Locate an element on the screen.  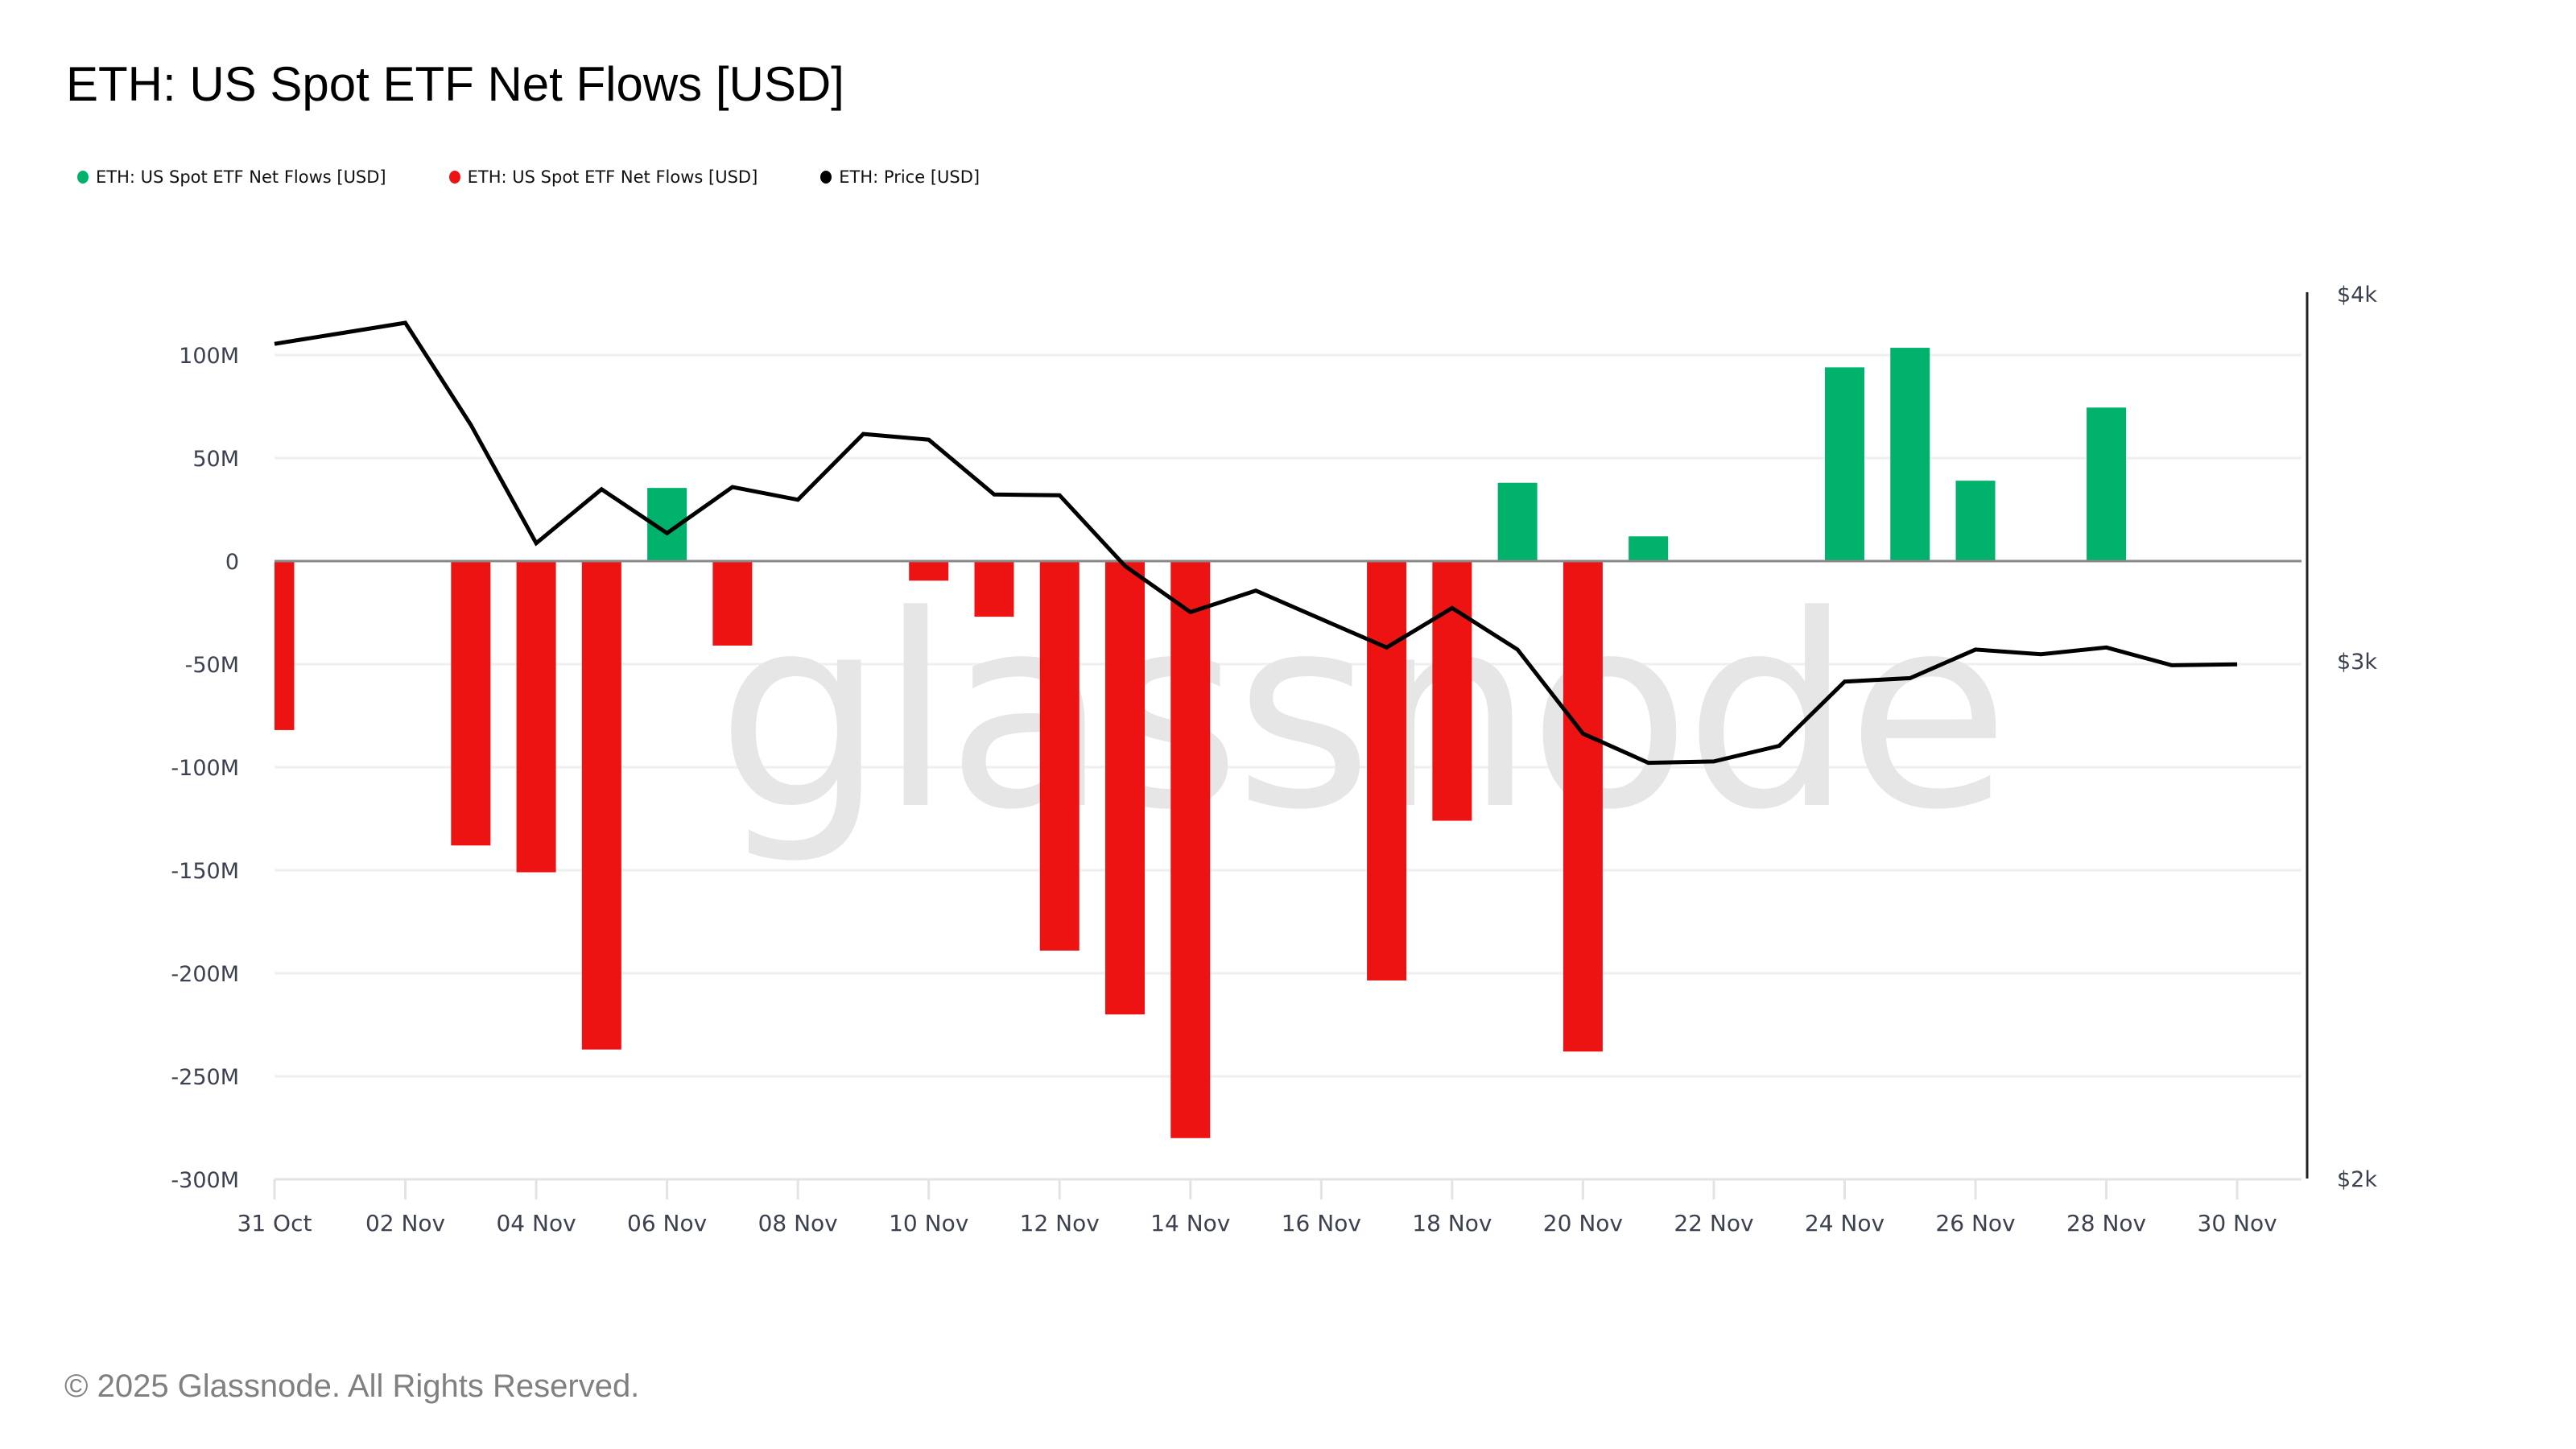
y-tick-label: -200M is located at coordinates (205, 974).